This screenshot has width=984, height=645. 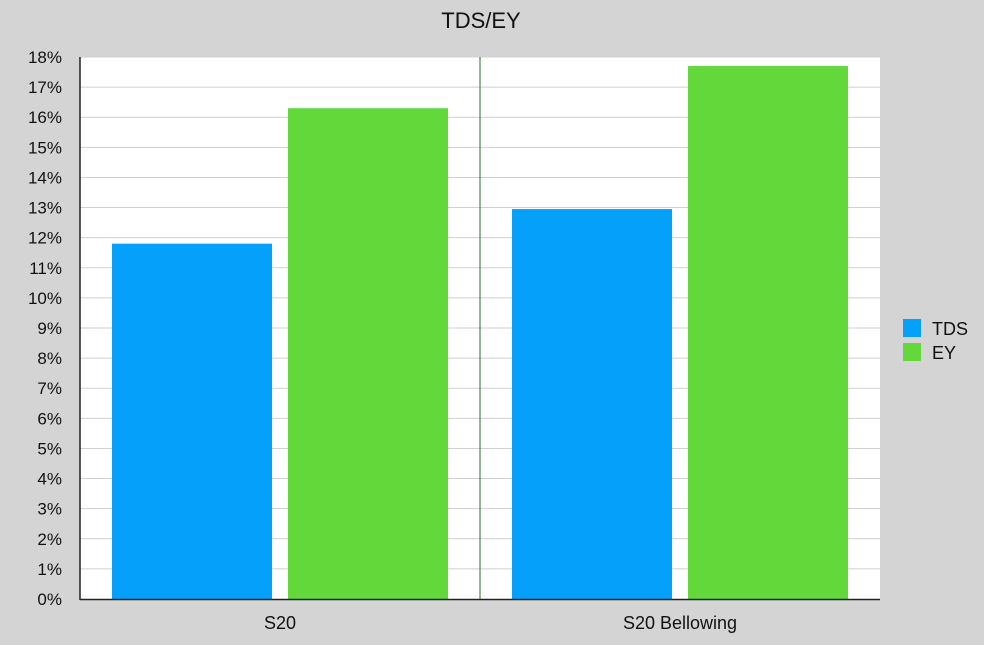 What do you see at coordinates (49, 328) in the screenshot?
I see `y-tick-label: 9%` at bounding box center [49, 328].